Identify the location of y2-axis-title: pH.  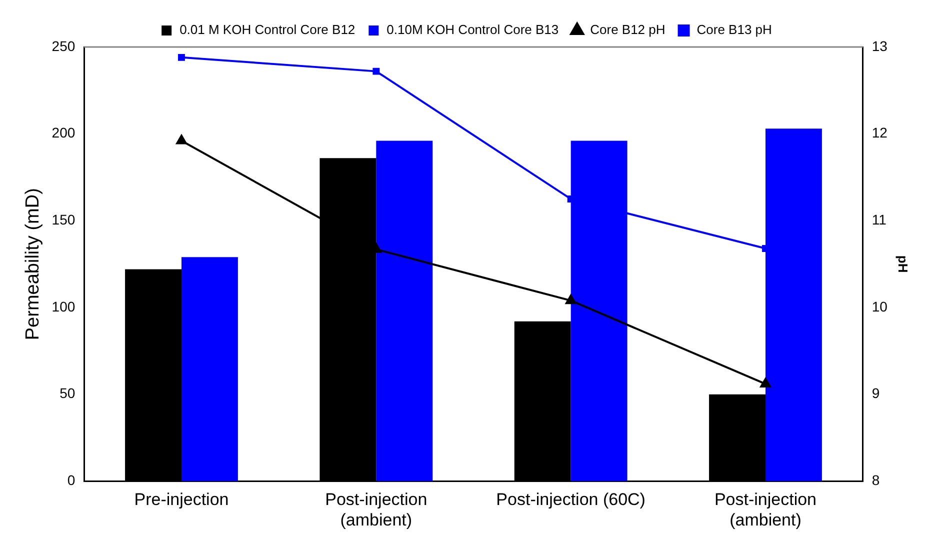
(903, 264).